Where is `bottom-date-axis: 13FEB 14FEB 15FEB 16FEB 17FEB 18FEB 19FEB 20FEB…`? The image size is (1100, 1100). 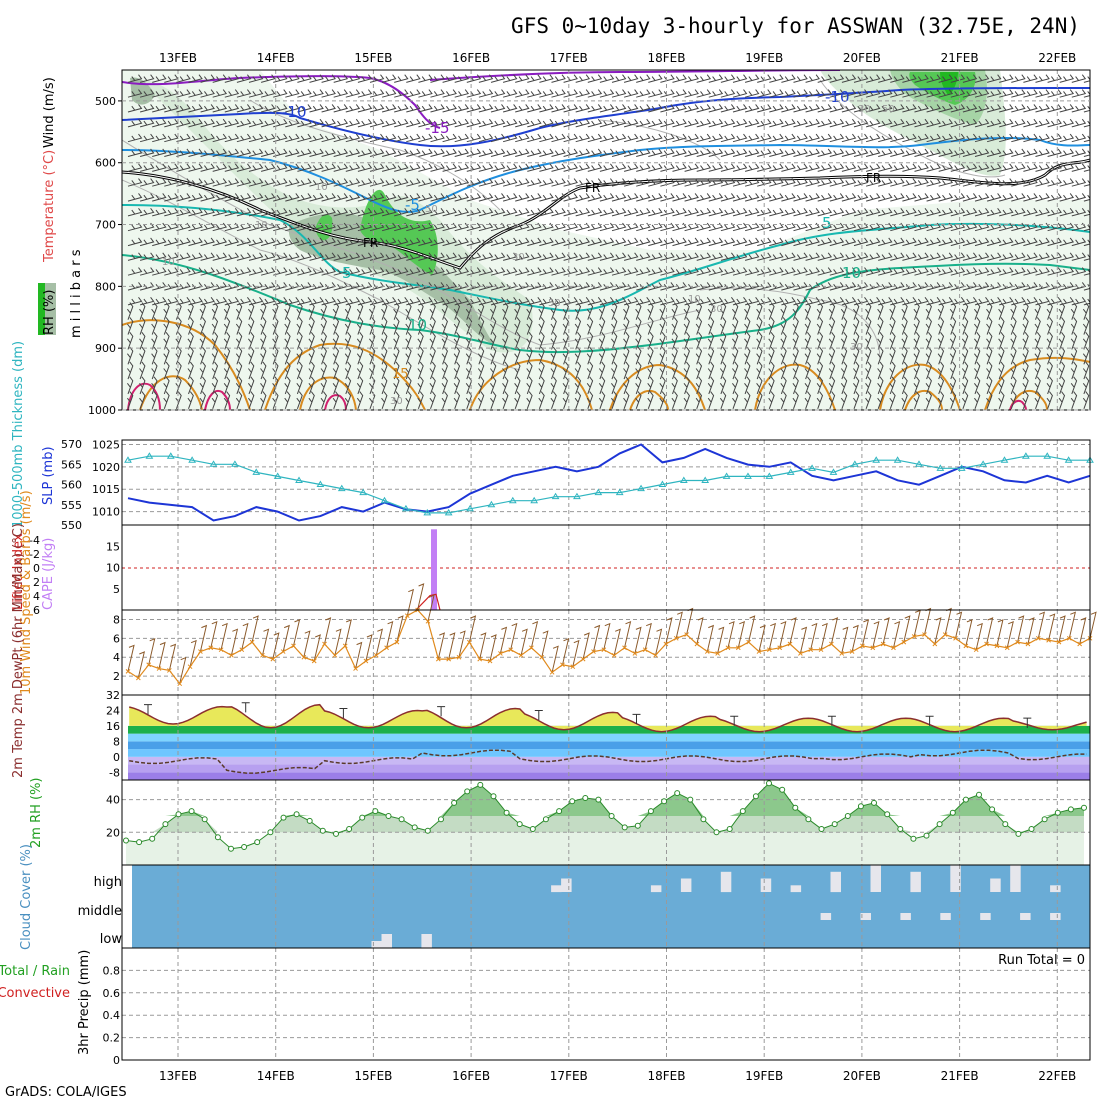 bottom-date-axis: 13FEB 14FEB 15FEB 16FEB 17FEB 18FEB 19FEB 20FEB… is located at coordinates (617, 1076).